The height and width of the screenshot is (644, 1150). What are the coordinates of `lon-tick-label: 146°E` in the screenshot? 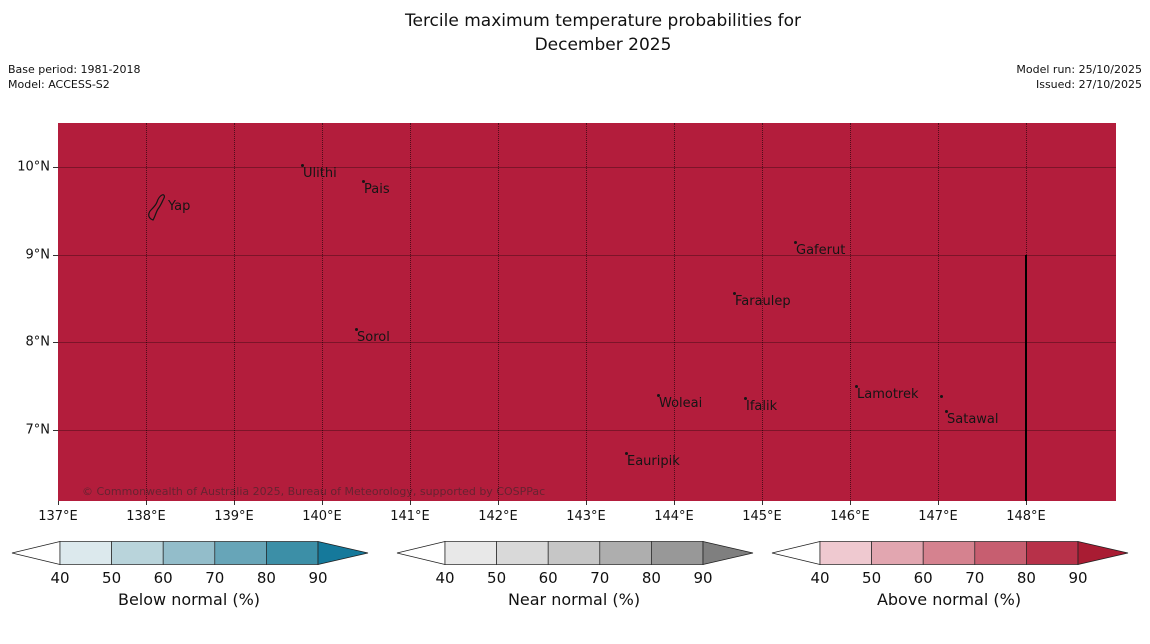 It's located at (850, 516).